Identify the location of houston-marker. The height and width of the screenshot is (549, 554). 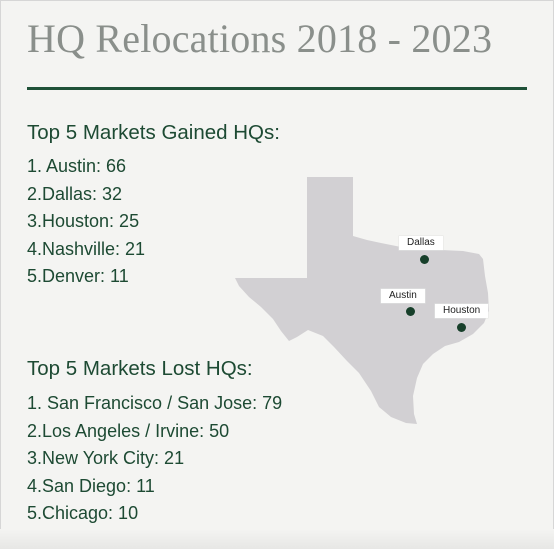
(461, 327).